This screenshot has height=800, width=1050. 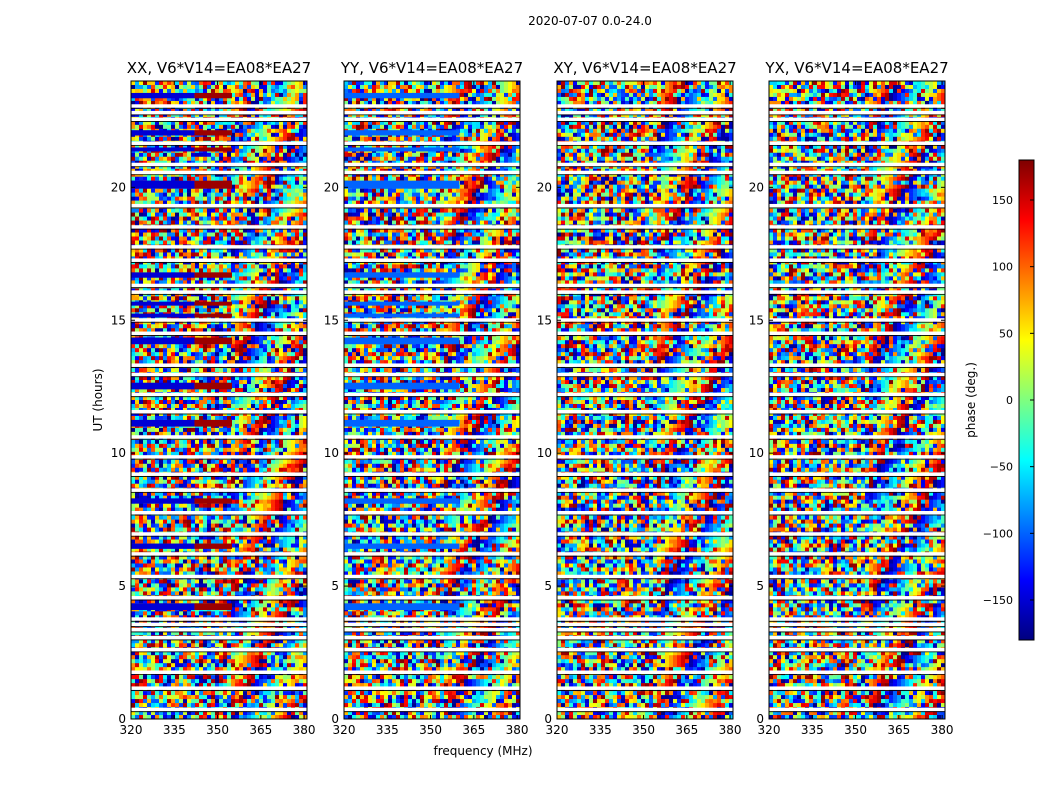 I want to click on x-axis-label: frequency (MHz), so click(x=482, y=751).